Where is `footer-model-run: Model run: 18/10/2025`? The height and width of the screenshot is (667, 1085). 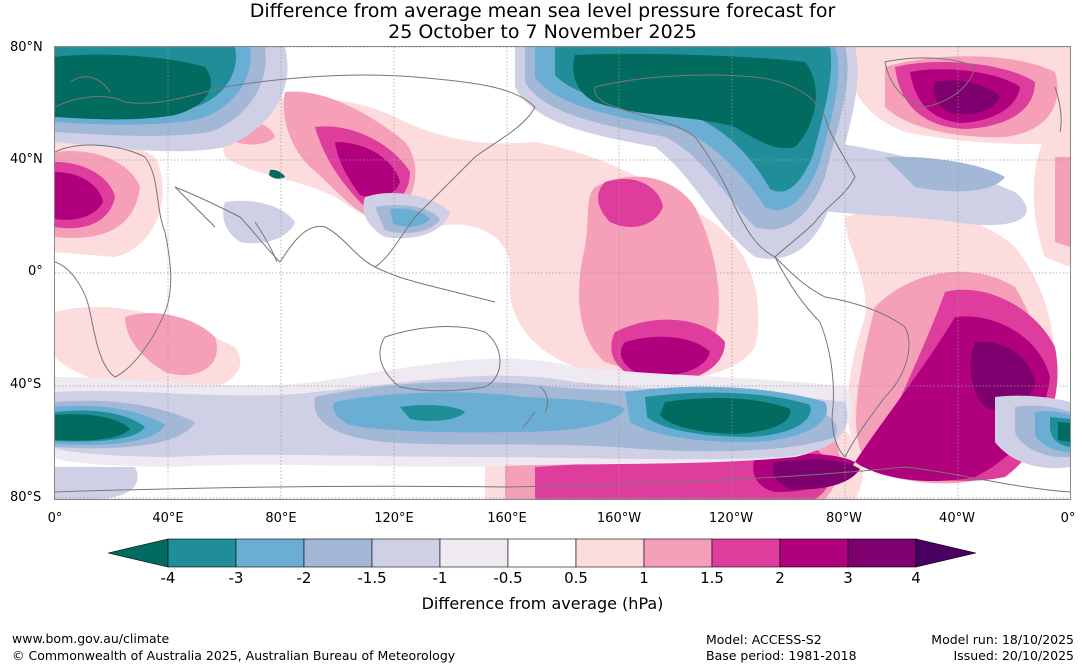
footer-model-run: Model run: 18/10/2025 is located at coordinates (1002, 639).